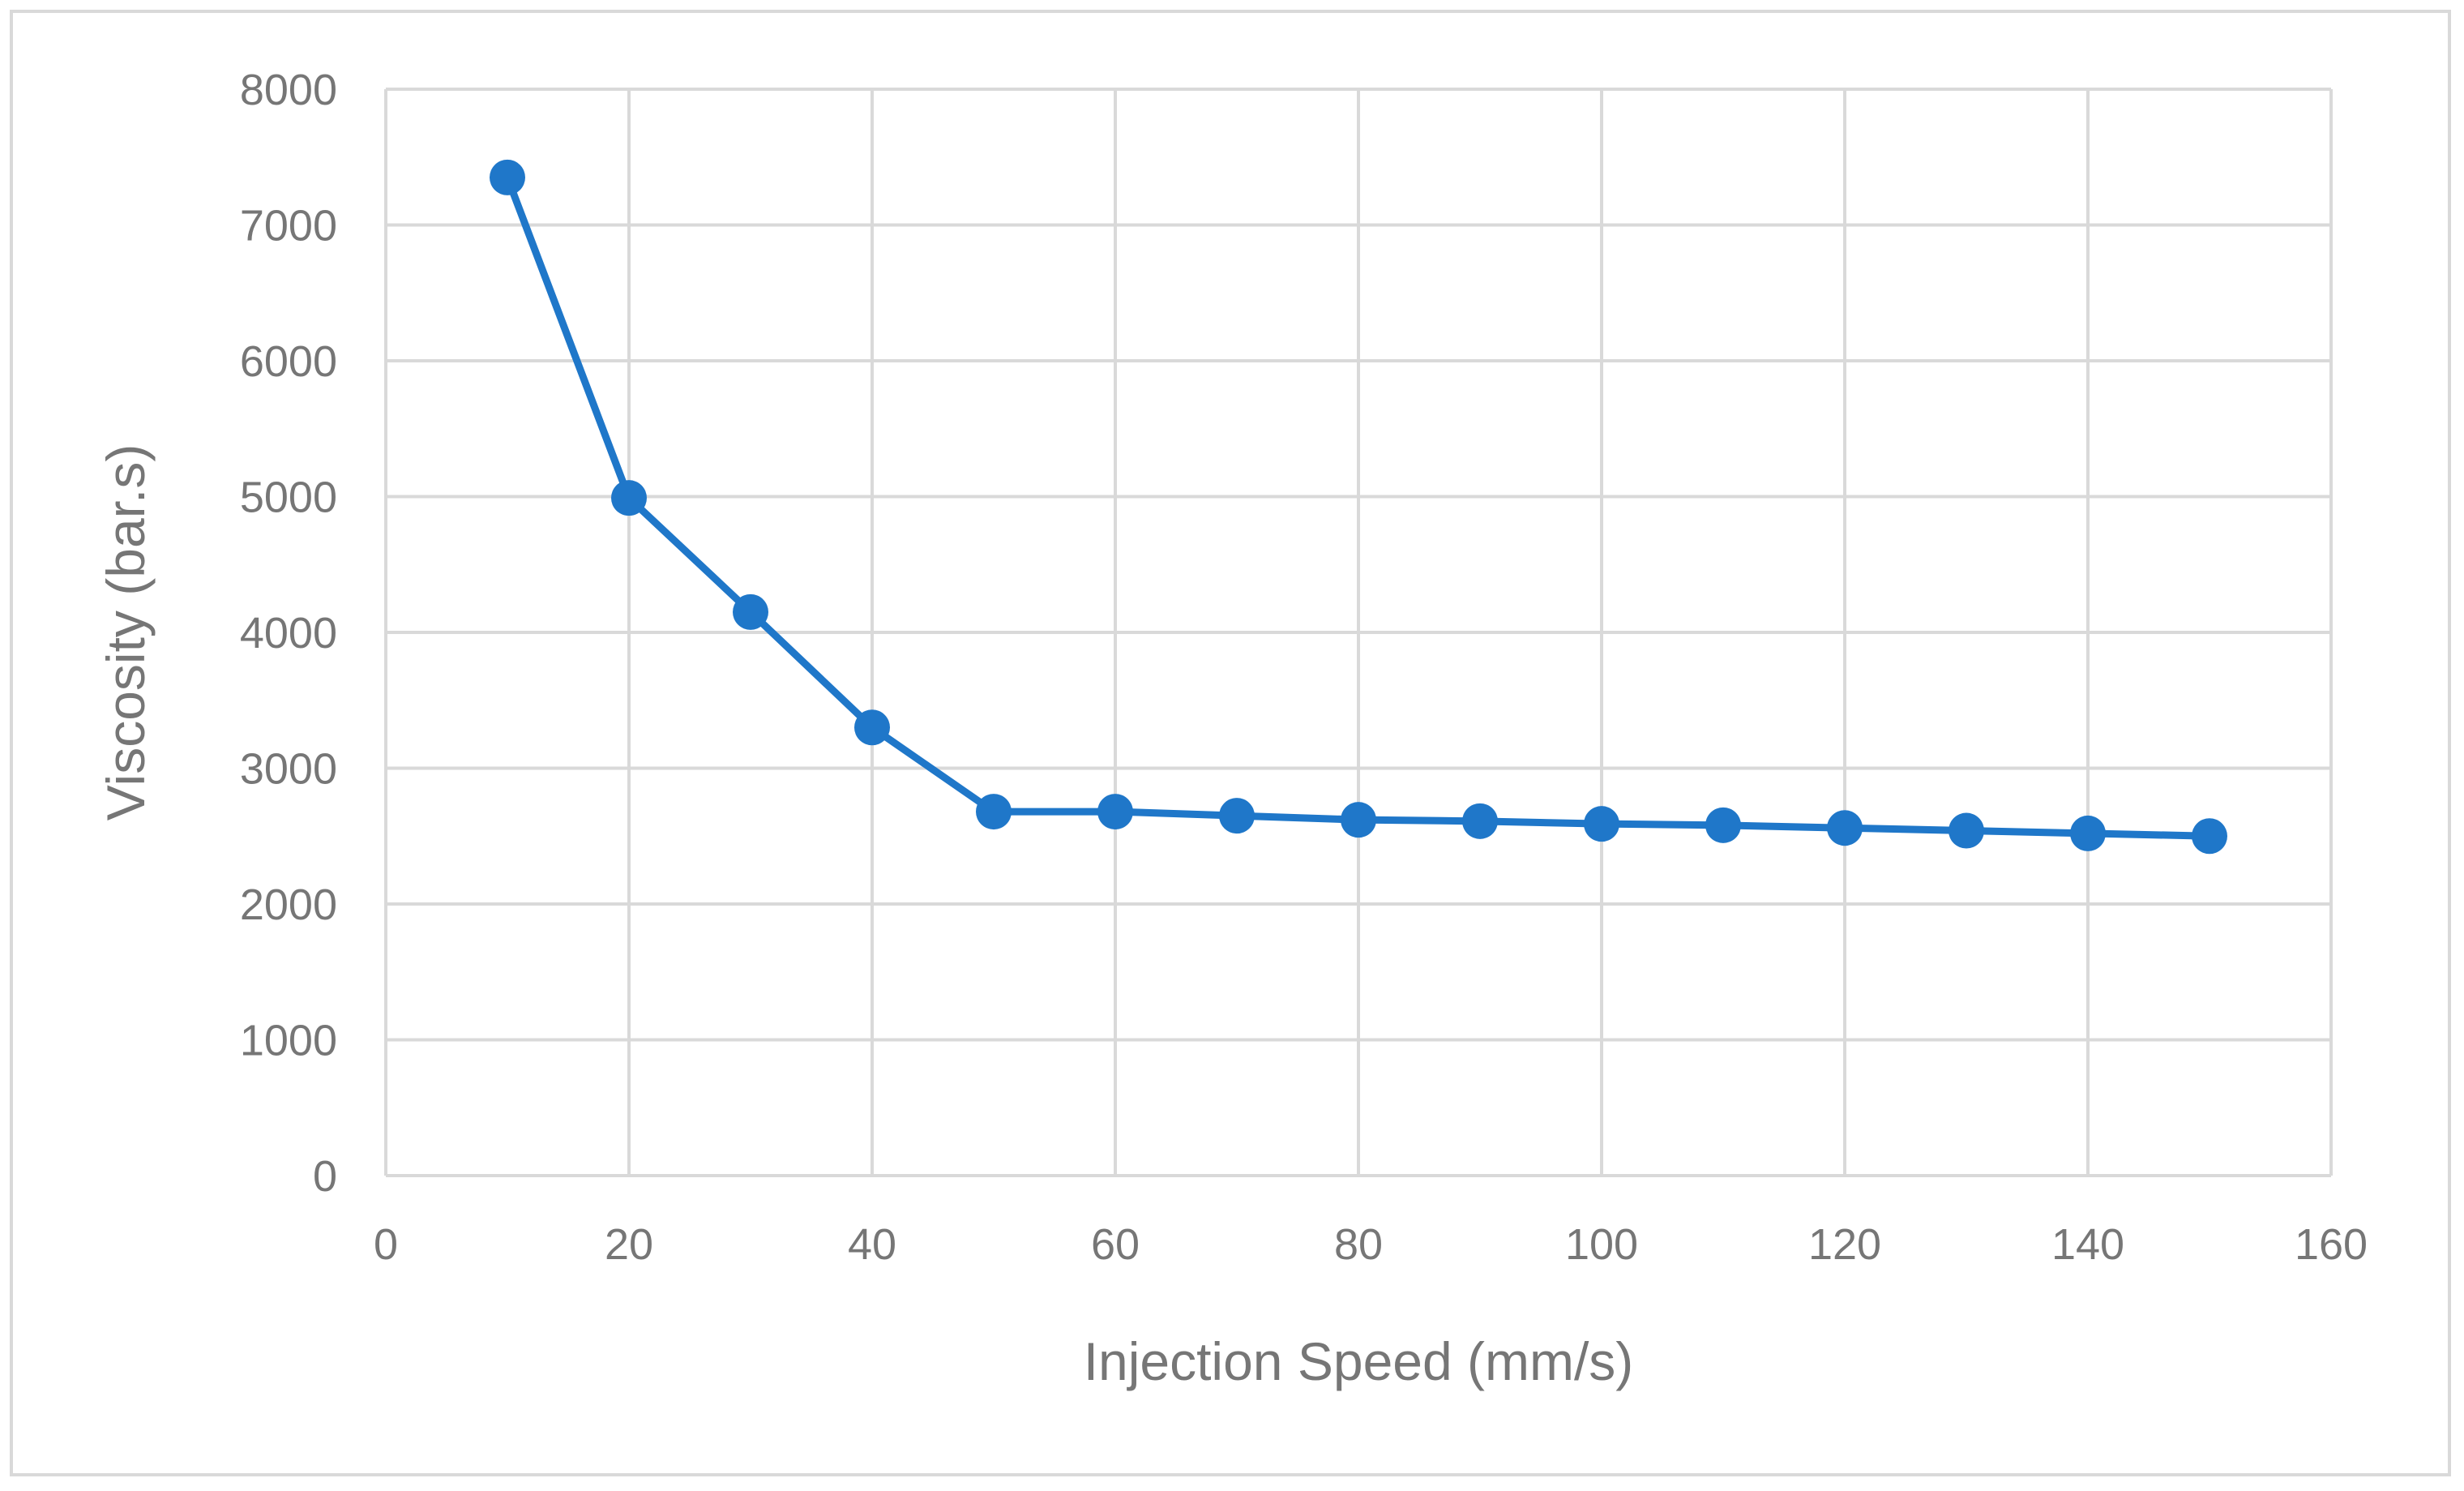 The height and width of the screenshot is (1491, 2464). I want to click on y-tick-label: 3000, so click(288, 769).